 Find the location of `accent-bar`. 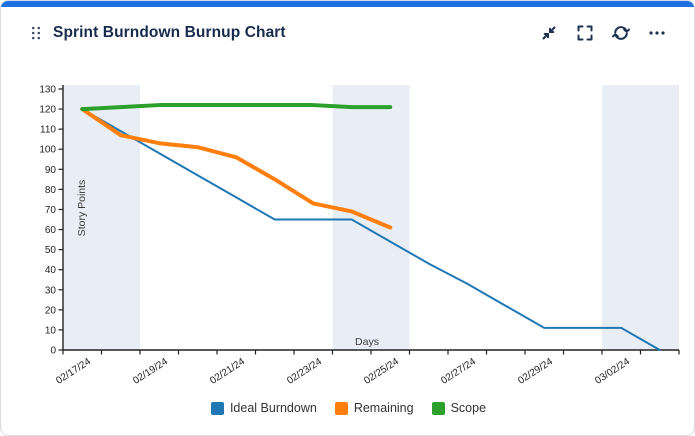

accent-bar is located at coordinates (347, 4).